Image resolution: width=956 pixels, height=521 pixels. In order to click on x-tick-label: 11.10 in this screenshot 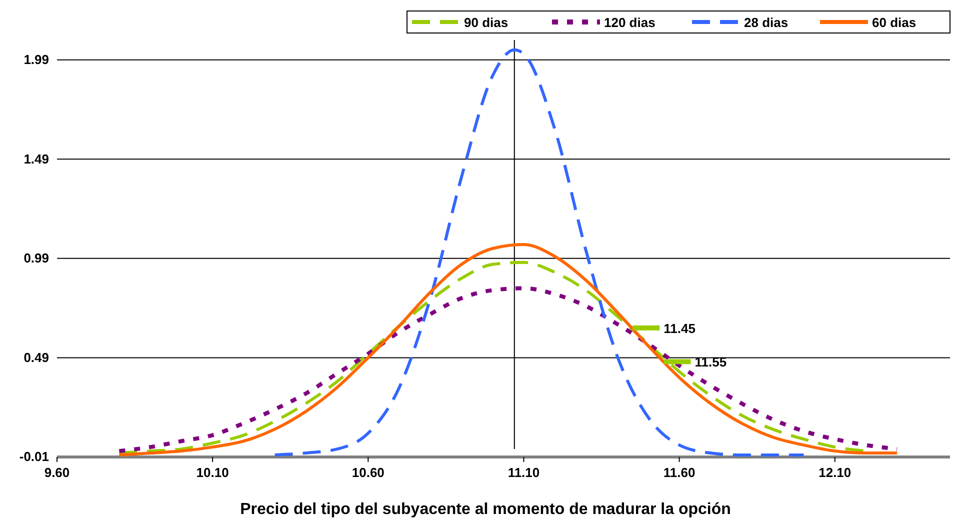, I will do `click(524, 472)`.